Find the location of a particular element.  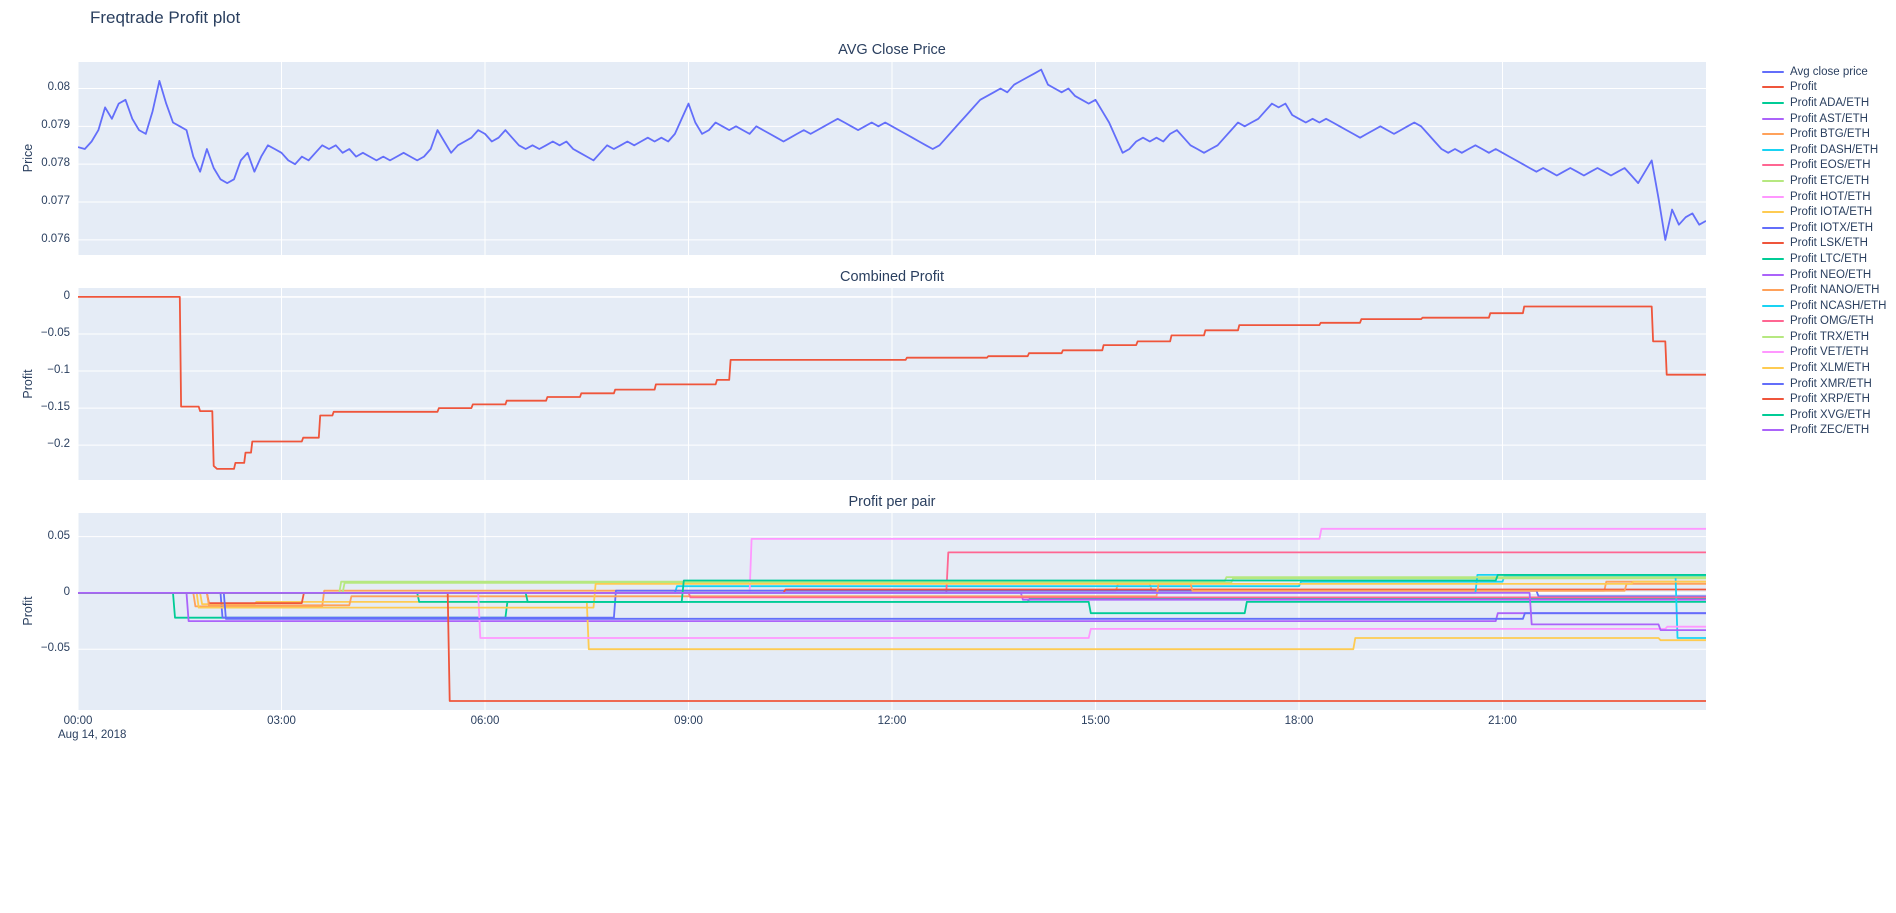

y-tick-label: 0.079 is located at coordinates (55, 125).